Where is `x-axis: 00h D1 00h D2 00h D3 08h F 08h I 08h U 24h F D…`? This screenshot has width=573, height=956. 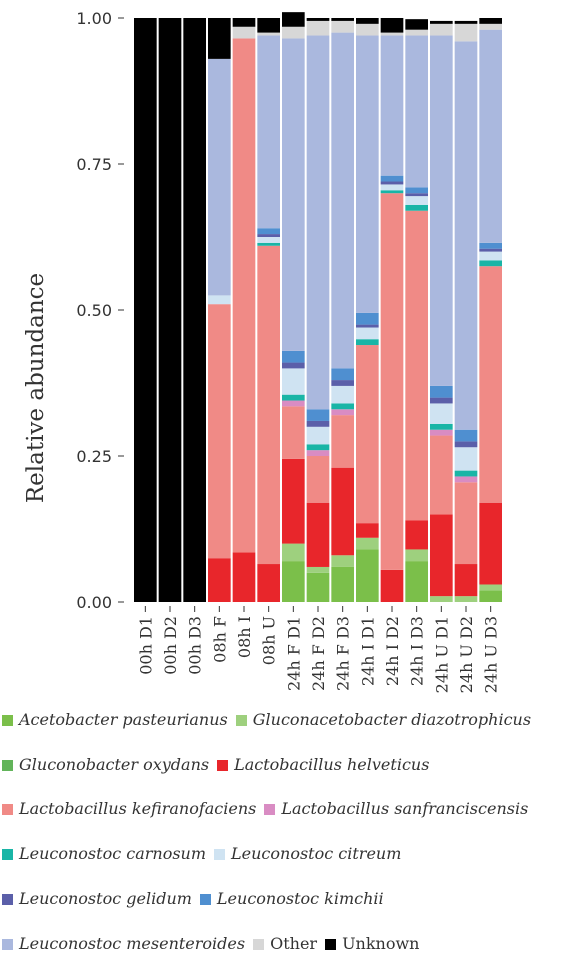 x-axis: 00h D1 00h D2 00h D3 08h F 08h I 08h U 24h F D… is located at coordinates (318, 649).